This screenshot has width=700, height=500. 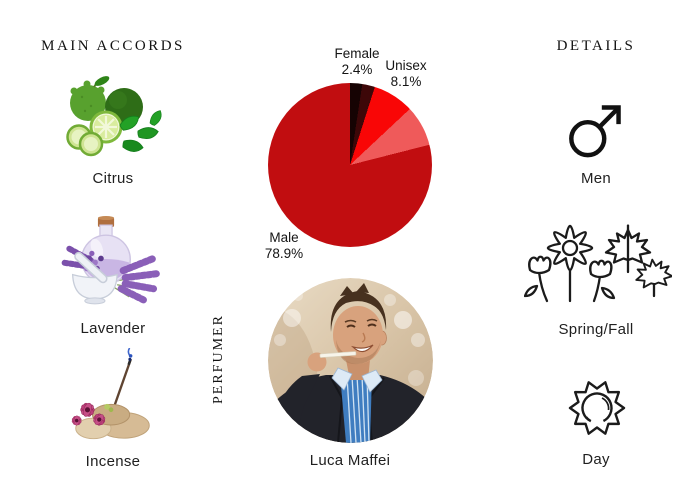 What do you see at coordinates (350, 460) in the screenshot?
I see `perfumer-name: Luca Maffei` at bounding box center [350, 460].